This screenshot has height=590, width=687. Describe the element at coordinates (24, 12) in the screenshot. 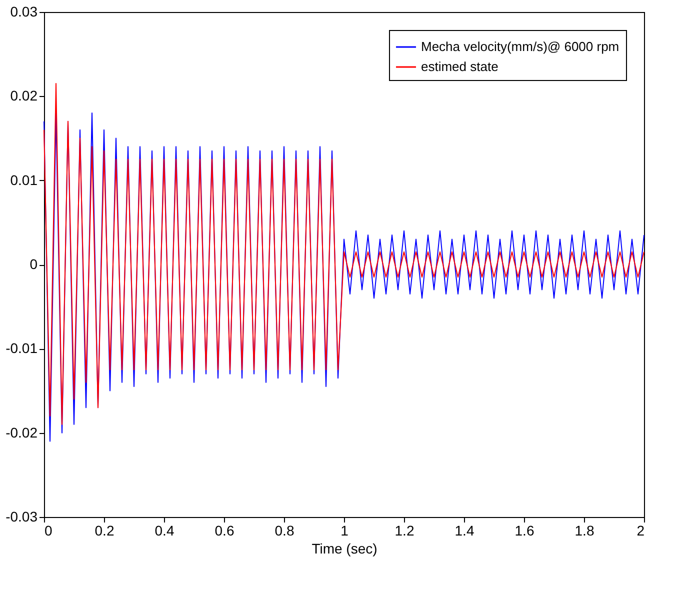

I see `y-tick-label: 0.03` at that location.